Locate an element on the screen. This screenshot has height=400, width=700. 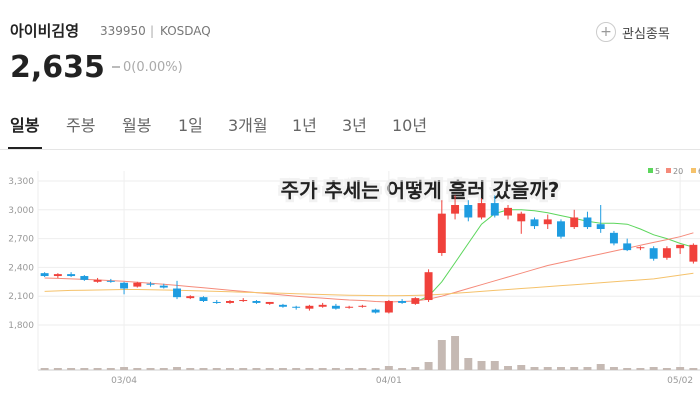
tab: 10년 is located at coordinates (410, 125).